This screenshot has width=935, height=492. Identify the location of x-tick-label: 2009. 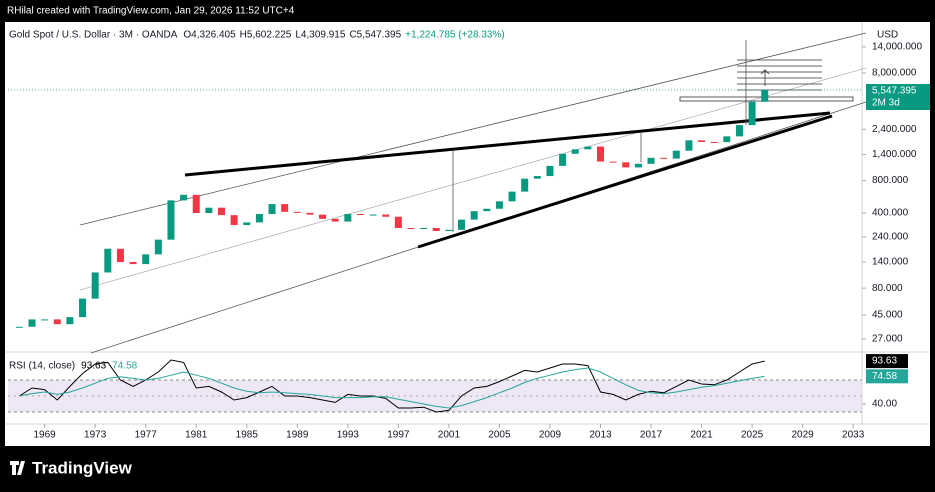
(550, 435).